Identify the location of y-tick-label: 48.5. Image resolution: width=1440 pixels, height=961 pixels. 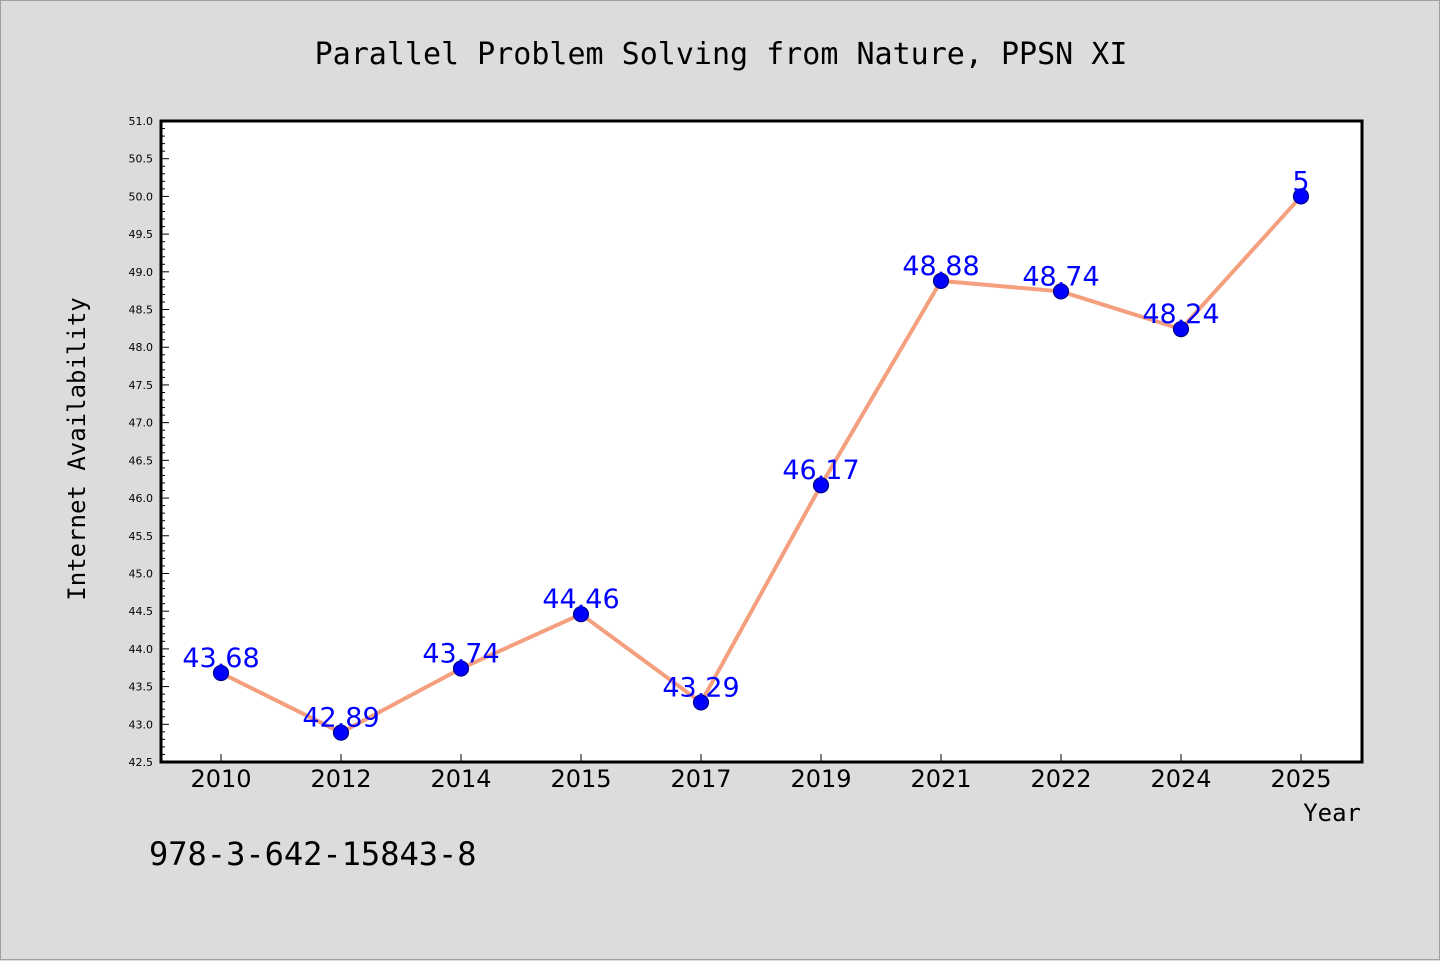
(141, 310).